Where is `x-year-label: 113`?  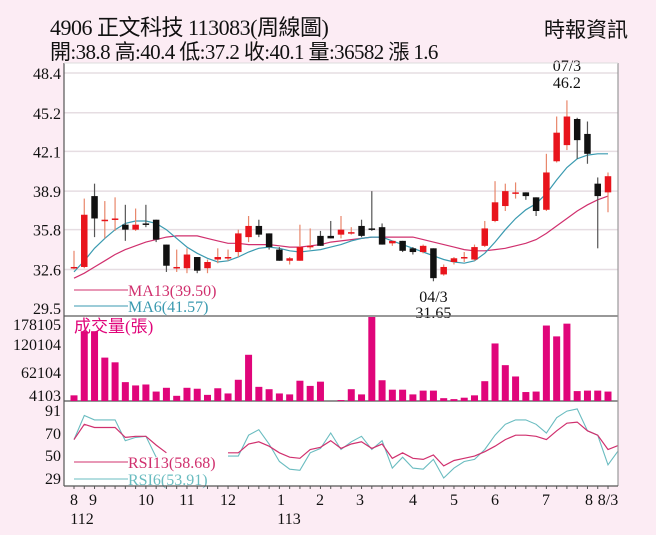 x-year-label: 113 is located at coordinates (288, 519).